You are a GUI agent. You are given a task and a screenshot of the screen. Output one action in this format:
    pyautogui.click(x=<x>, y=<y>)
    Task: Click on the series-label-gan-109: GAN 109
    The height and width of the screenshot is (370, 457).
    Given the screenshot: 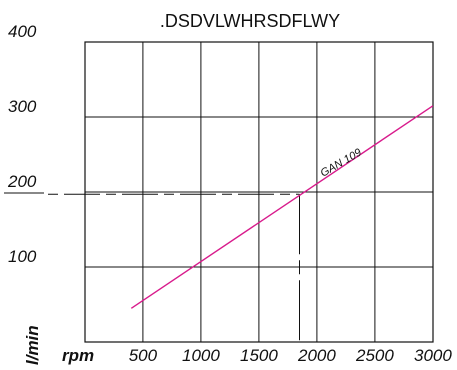 What is the action you would take?
    pyautogui.click(x=341, y=163)
    